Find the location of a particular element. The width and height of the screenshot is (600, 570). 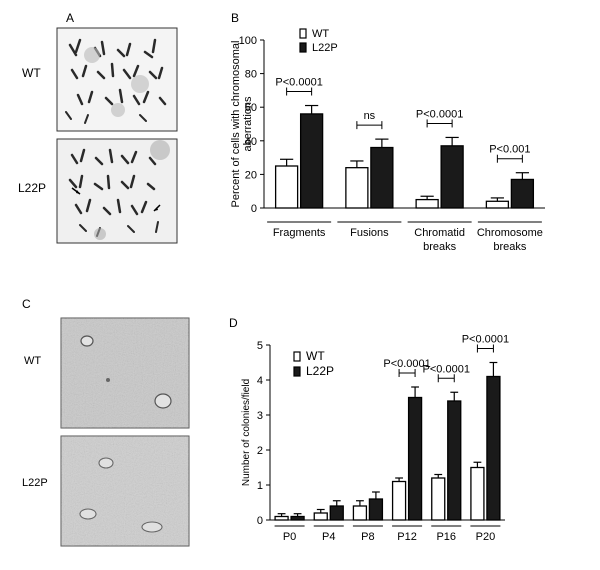

panel-a-label-l22p: L22P is located at coordinates (32, 188).